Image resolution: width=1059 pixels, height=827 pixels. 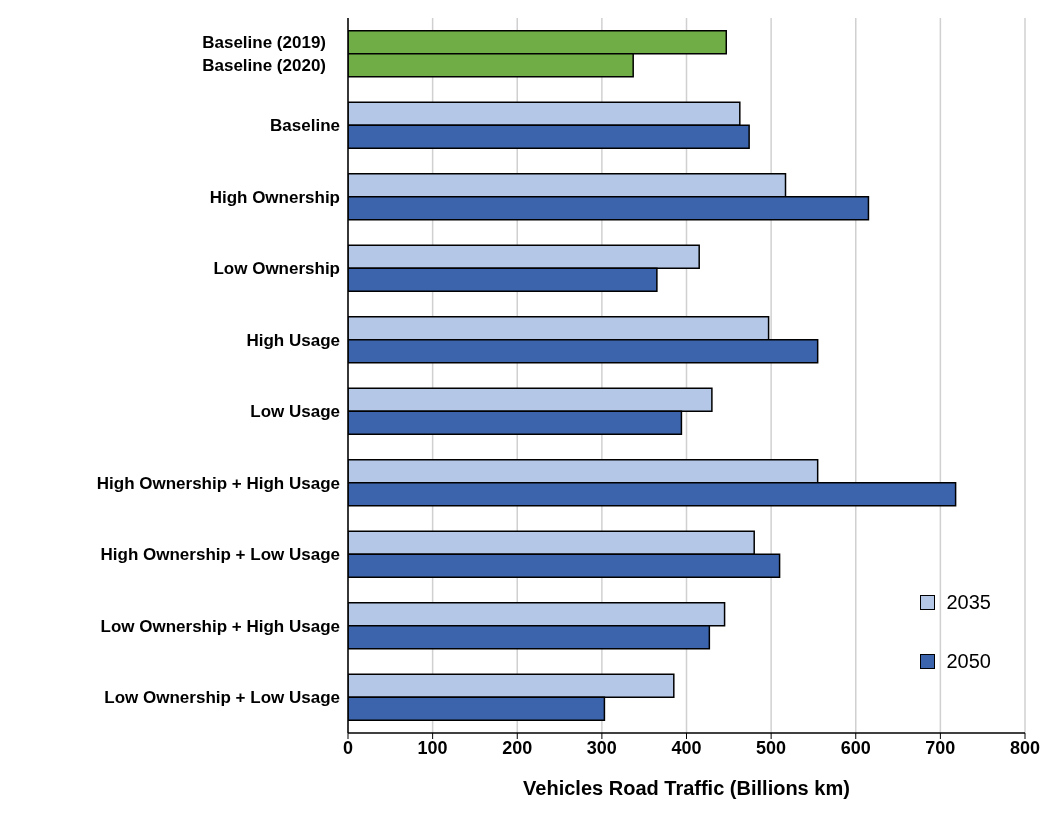 What do you see at coordinates (305, 126) in the screenshot?
I see `y-tick-label: Baseline` at bounding box center [305, 126].